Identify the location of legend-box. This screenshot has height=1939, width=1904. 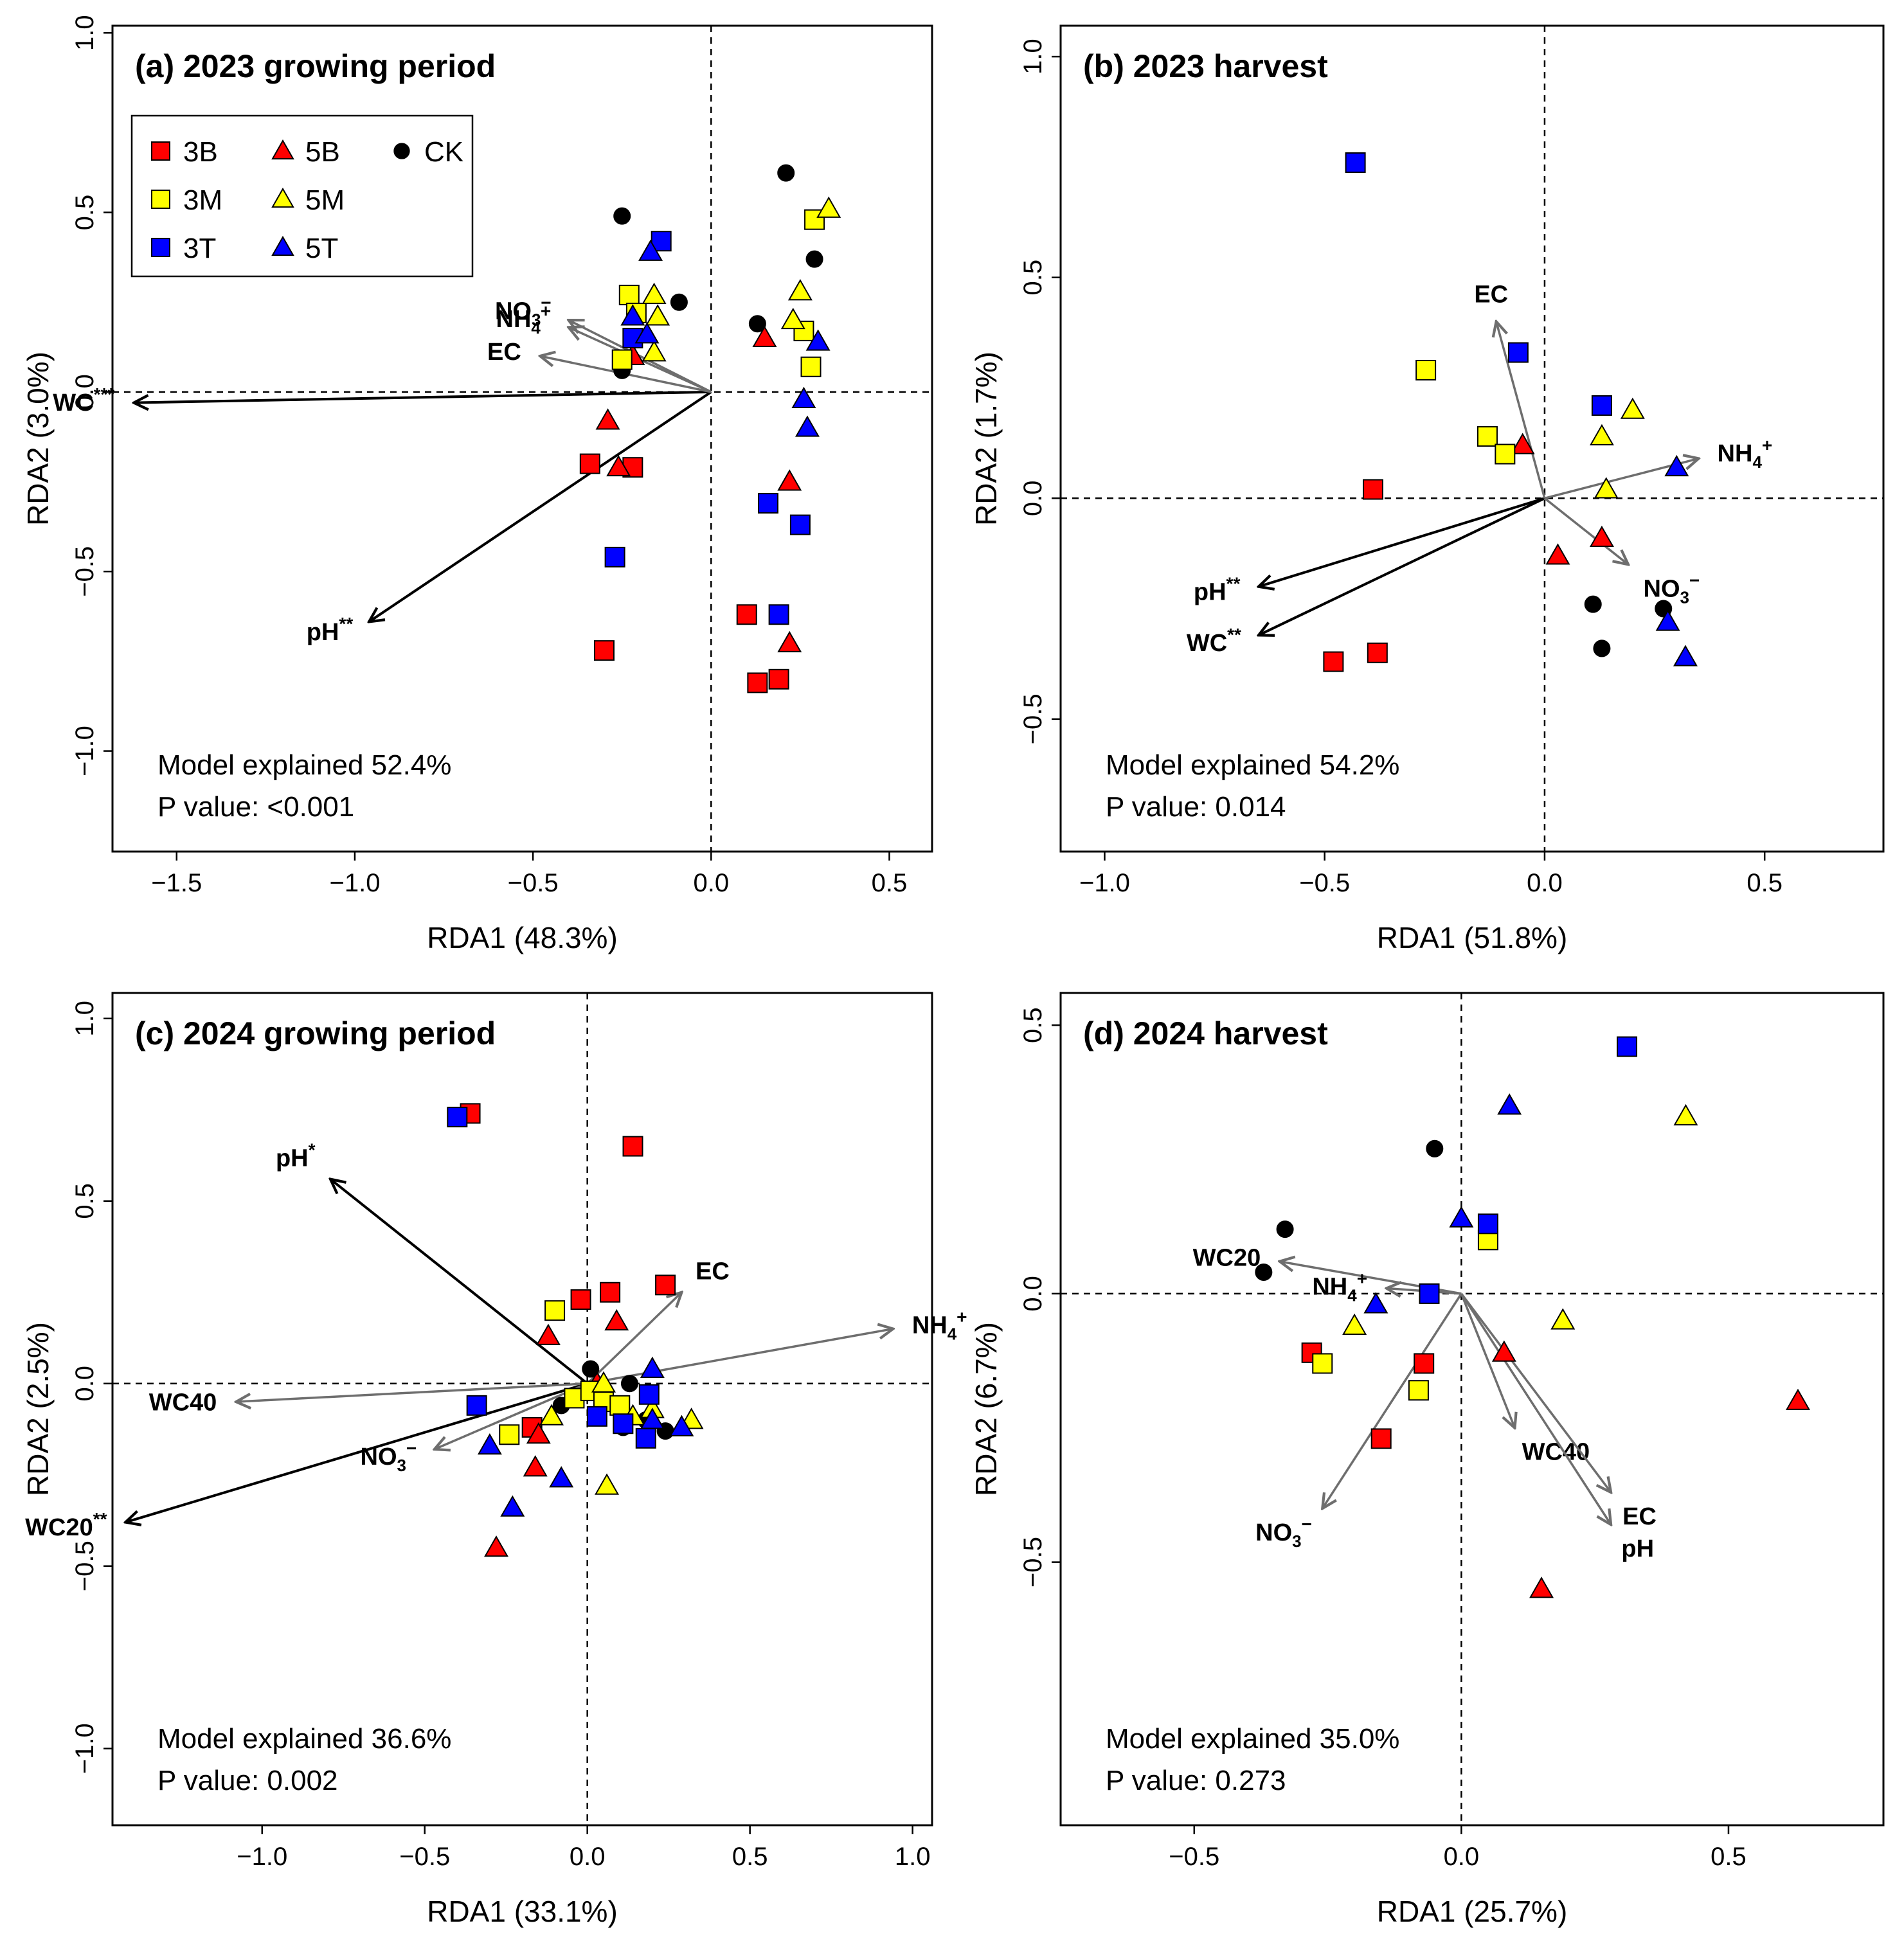
(302, 196).